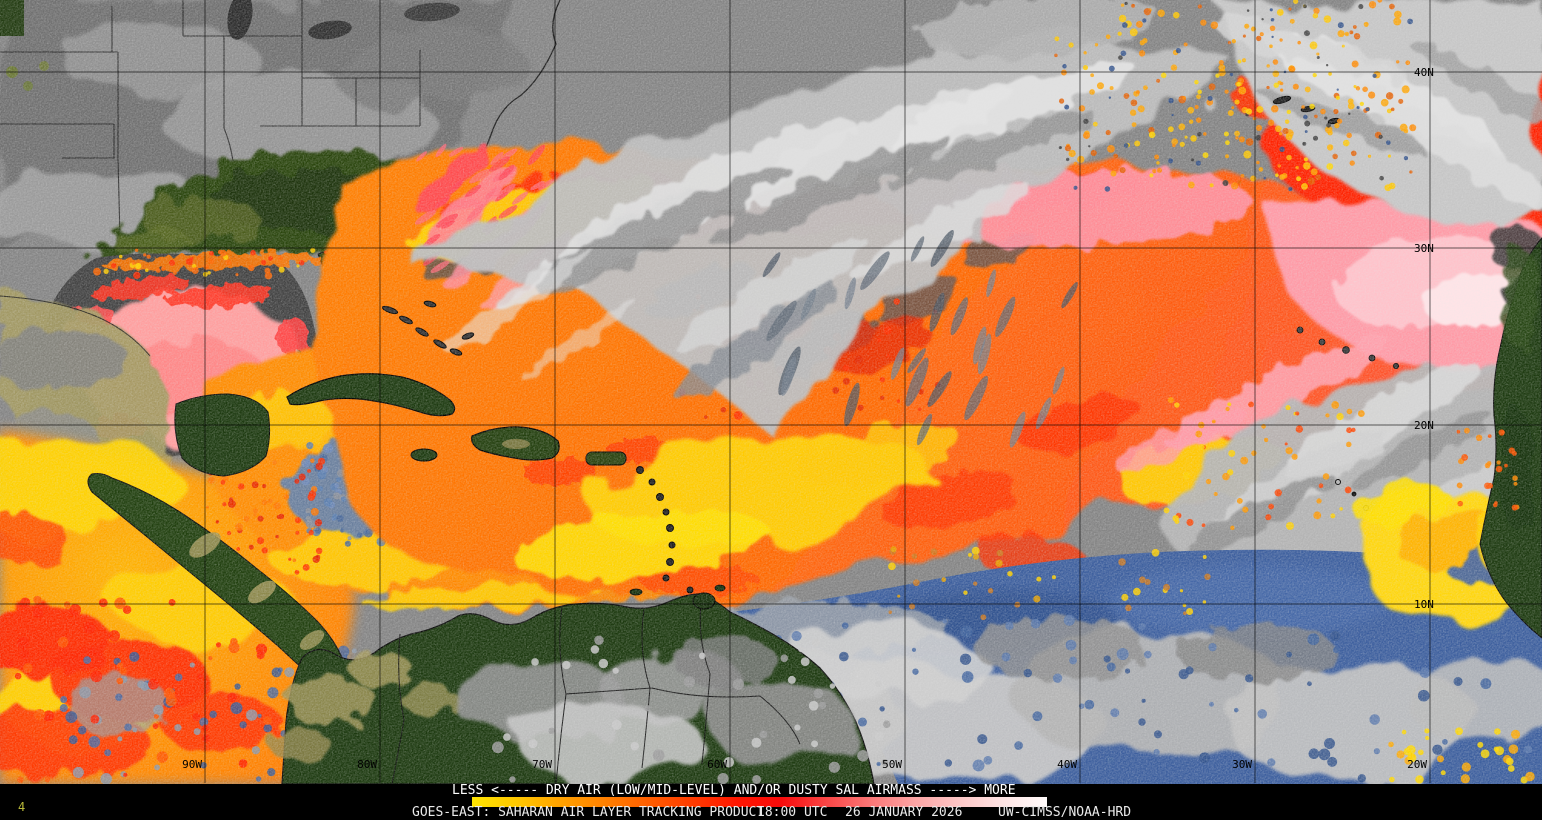  Describe the element at coordinates (1242, 764) in the screenshot. I see `svg-text: 30W` at that location.